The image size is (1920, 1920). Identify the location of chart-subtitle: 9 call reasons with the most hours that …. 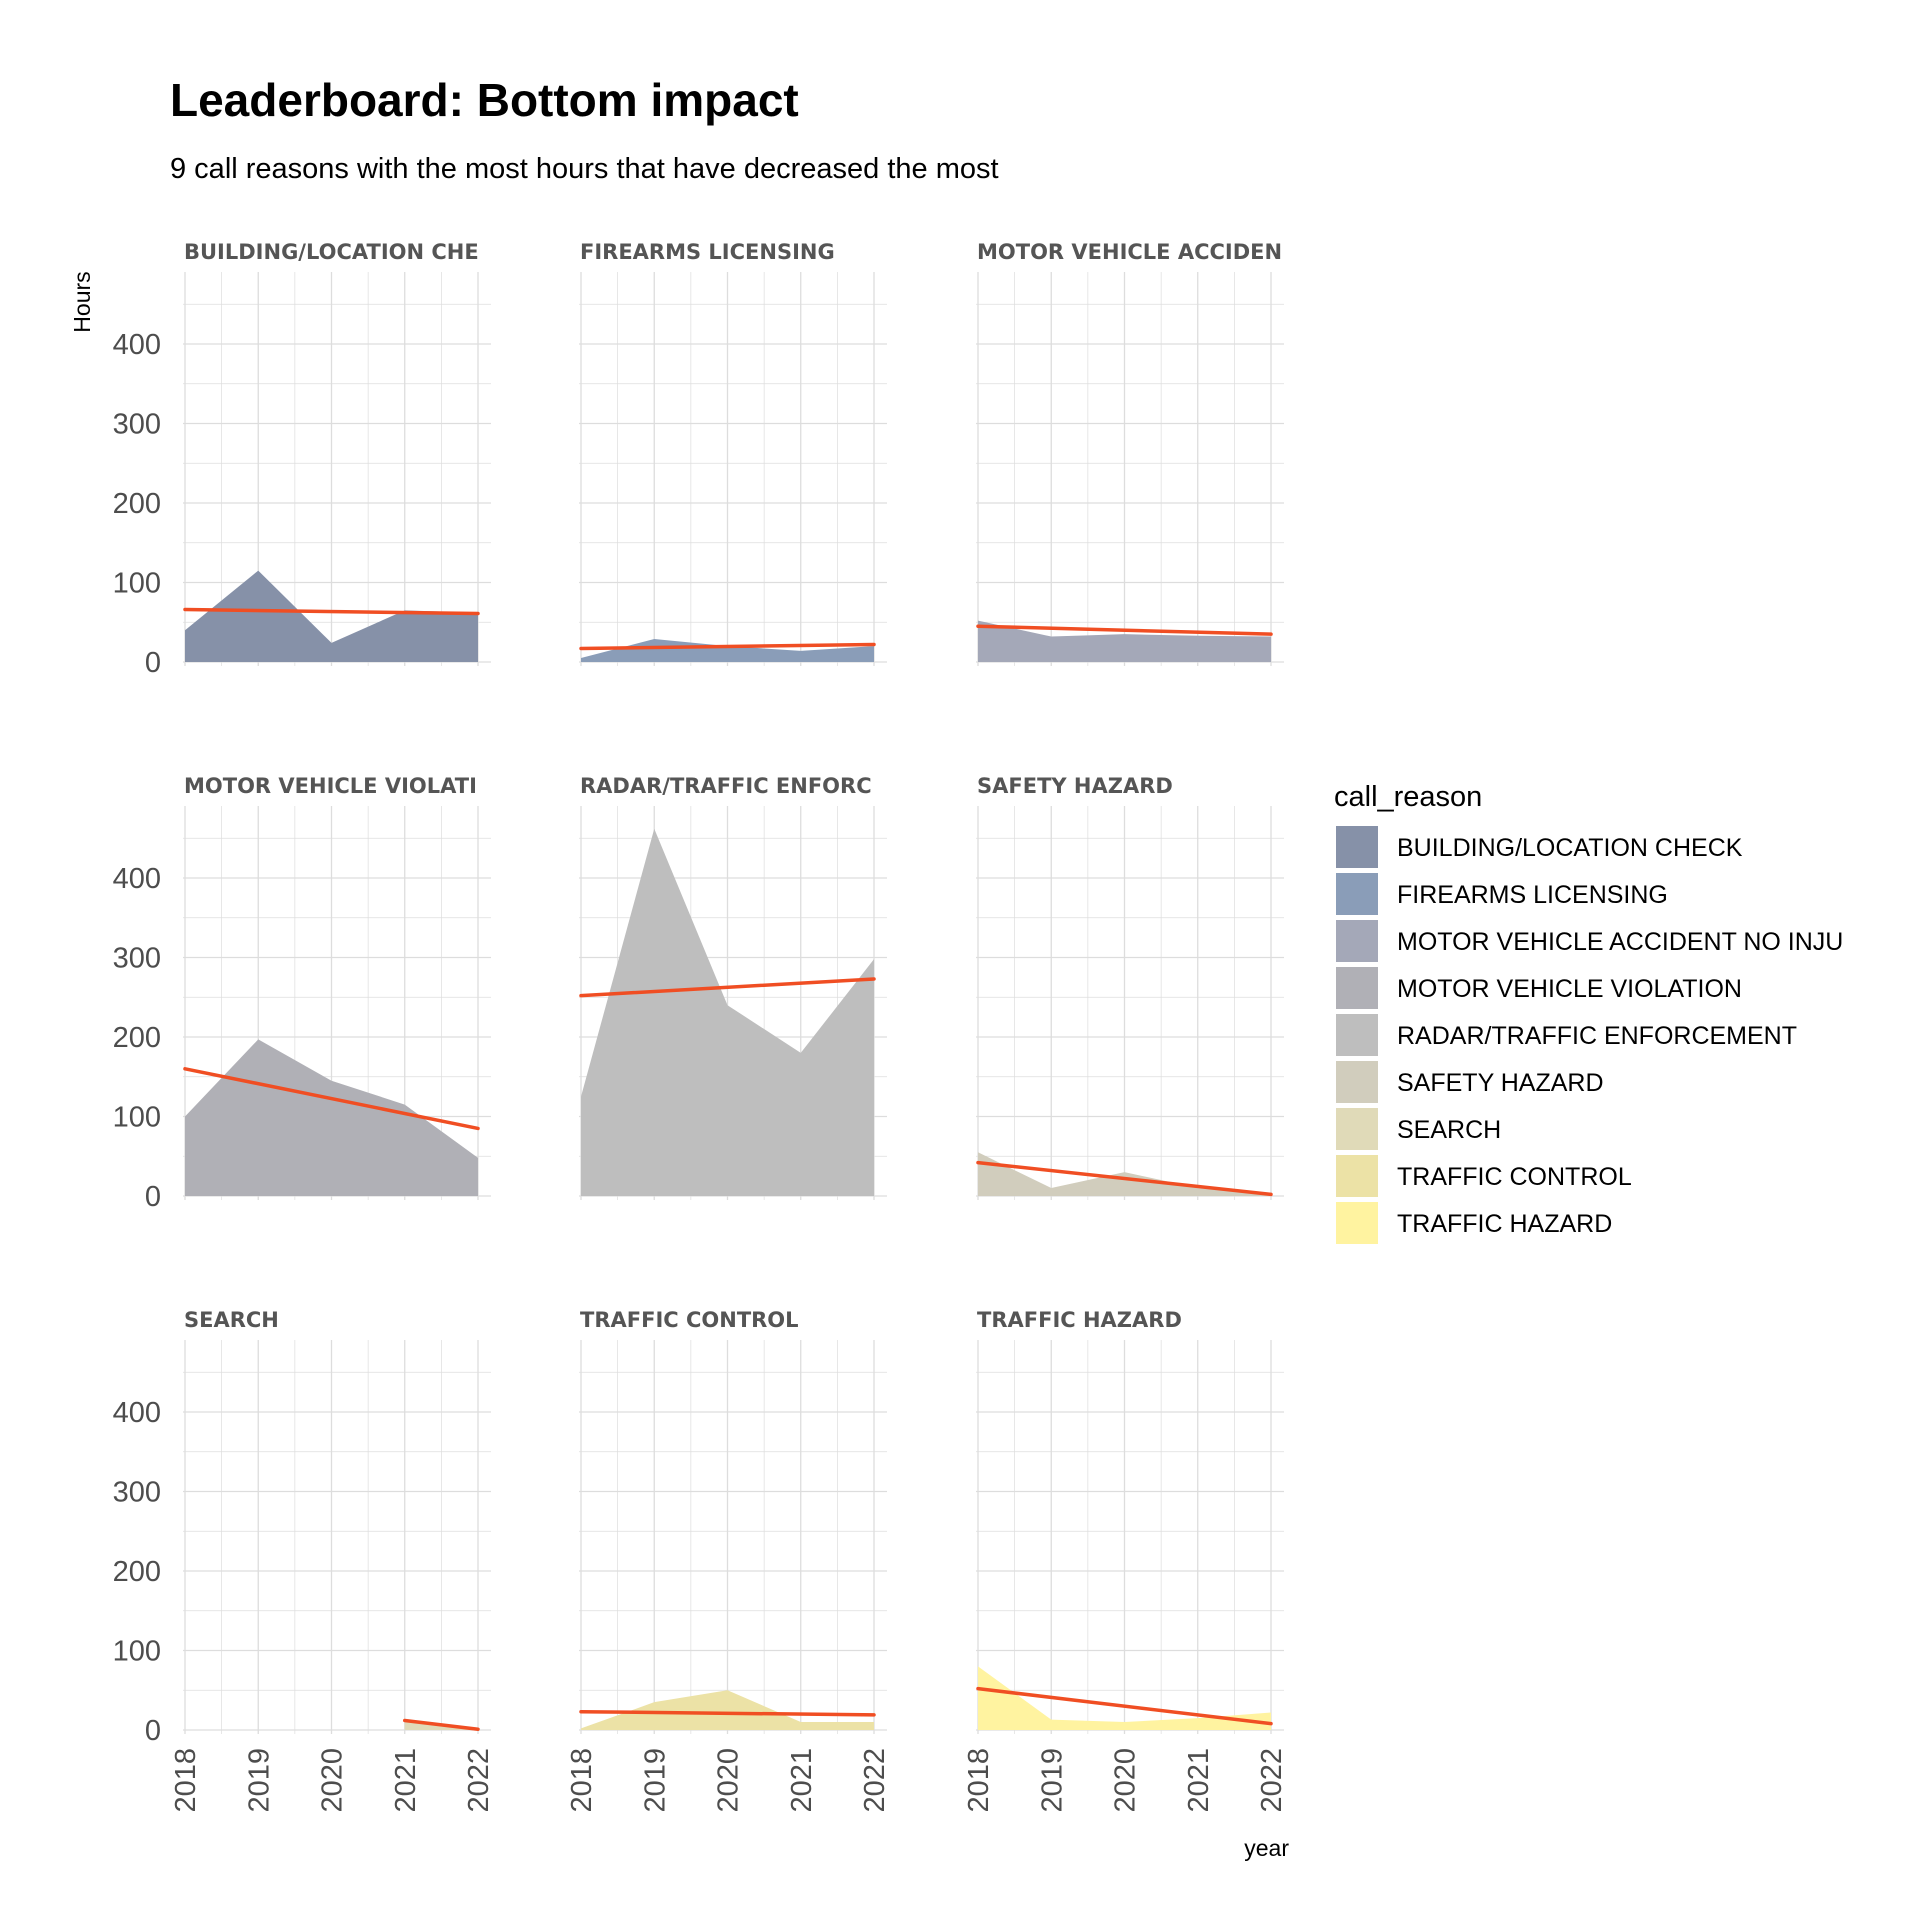
(584, 169).